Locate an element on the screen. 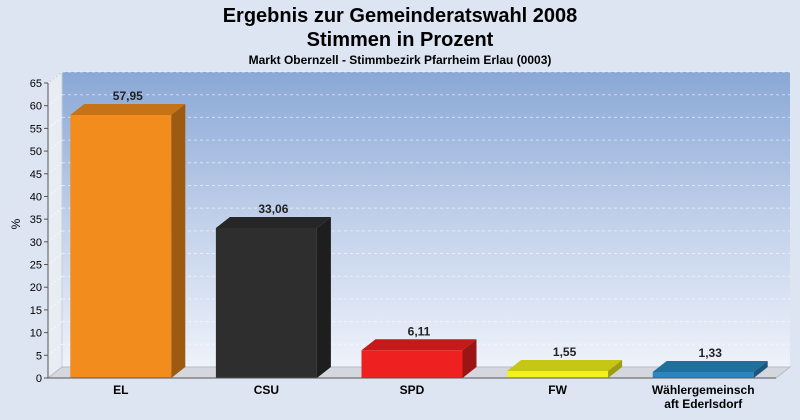 The width and height of the screenshot is (800, 420). y-tick-label: 45 is located at coordinates (36, 175).